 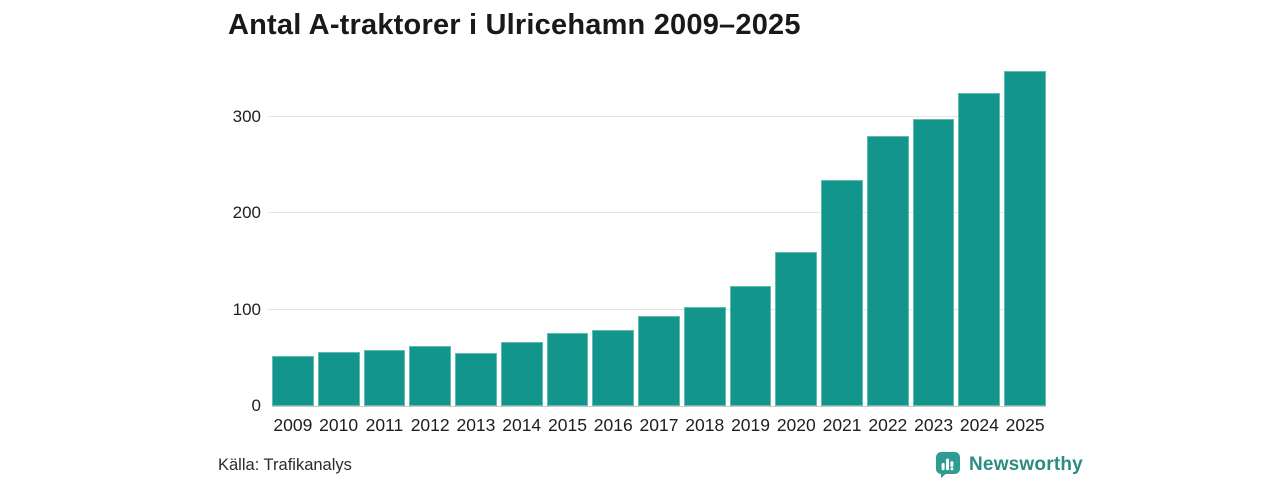 What do you see at coordinates (750, 345) in the screenshot?
I see `bar-2019` at bounding box center [750, 345].